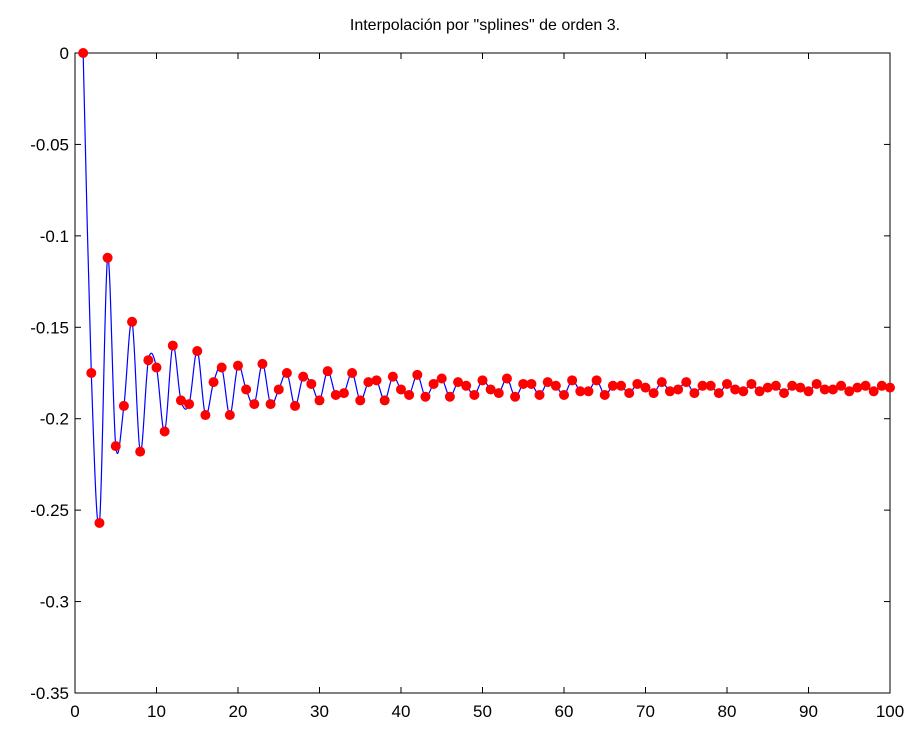  I want to click on y-tick-label: -0.2, so click(54, 419).